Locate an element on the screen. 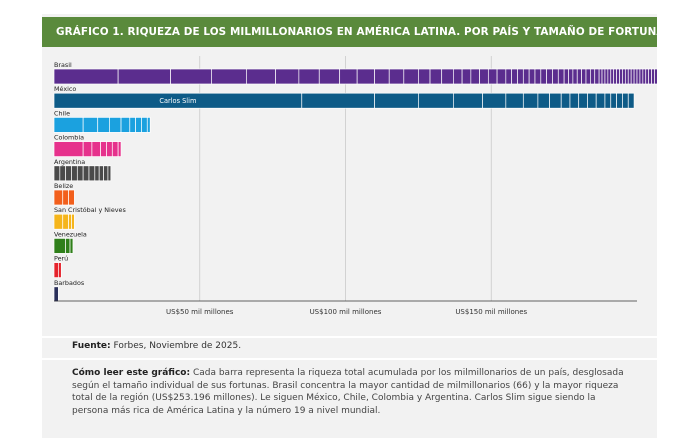 This screenshot has width=700, height=438. category-label: Colombia is located at coordinates (69, 138).